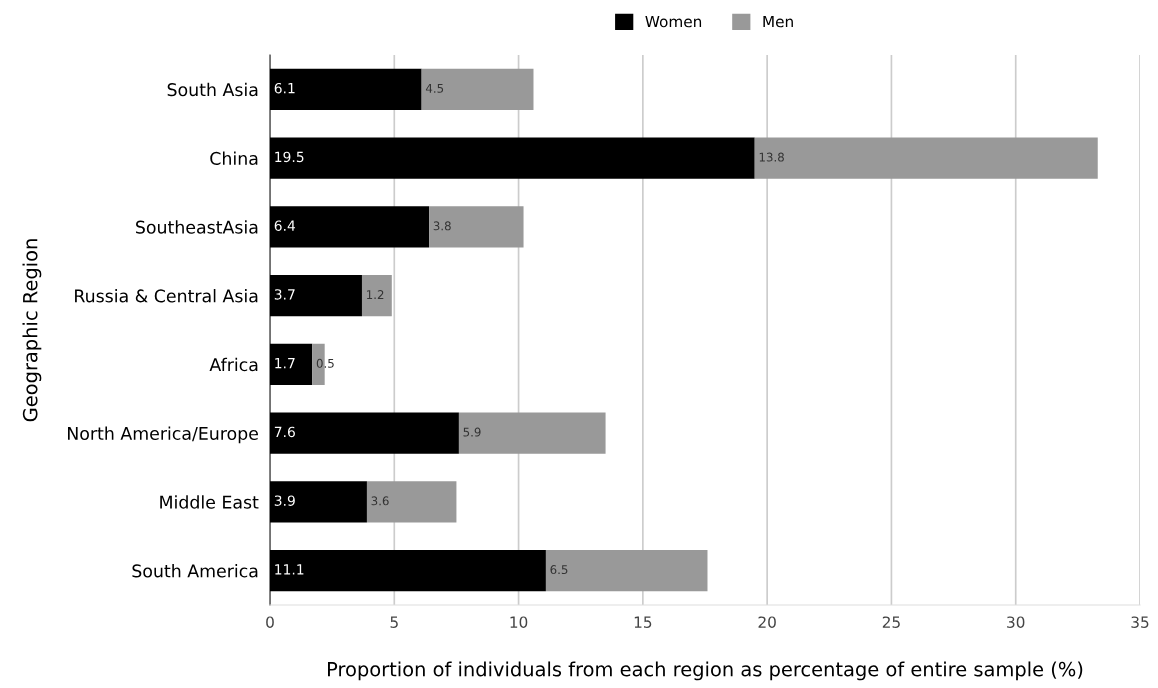 Image resolution: width=1158 pixels, height=688 pixels. Describe the element at coordinates (209, 502) in the screenshot. I see `y-tick-label: Middle East` at that location.